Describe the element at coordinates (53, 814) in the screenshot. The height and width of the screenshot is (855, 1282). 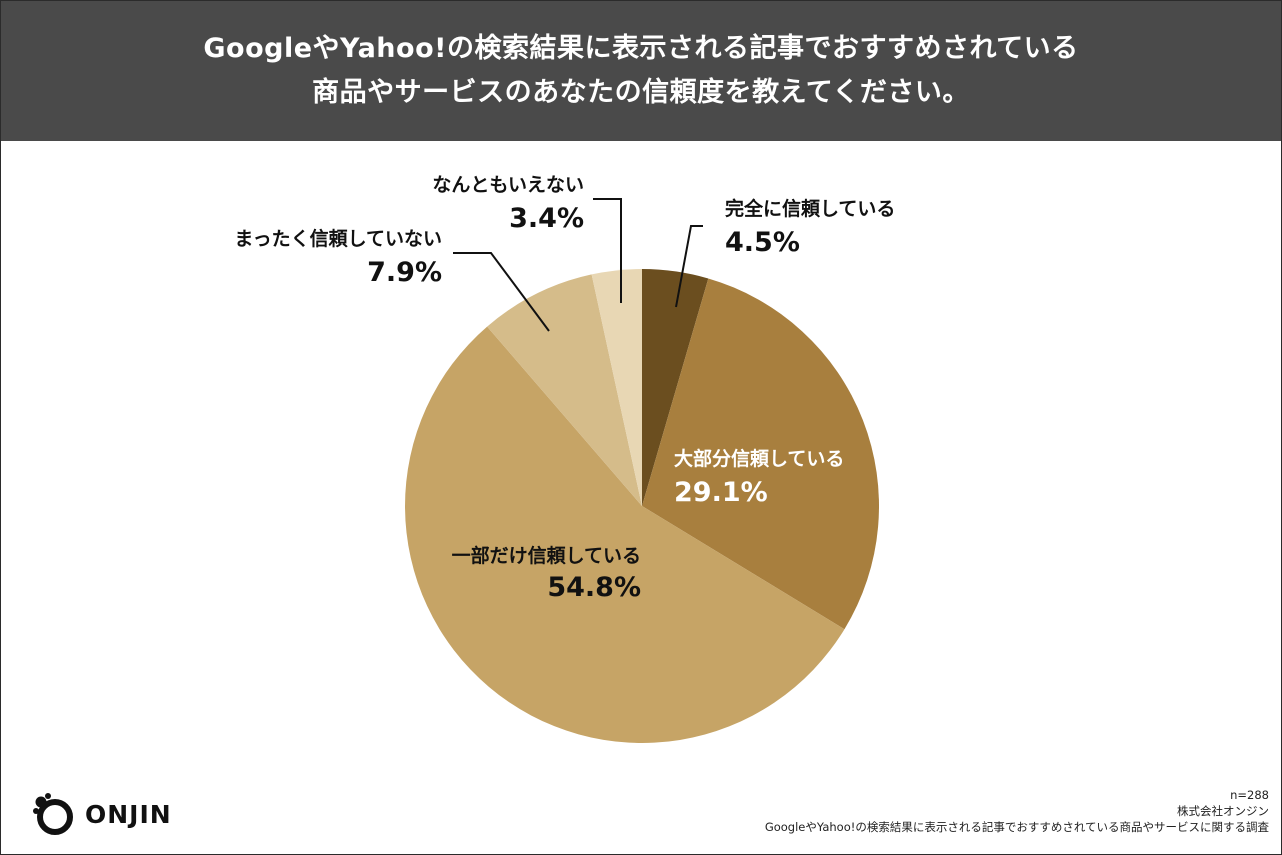
I see `onjin-logo-icon` at that location.